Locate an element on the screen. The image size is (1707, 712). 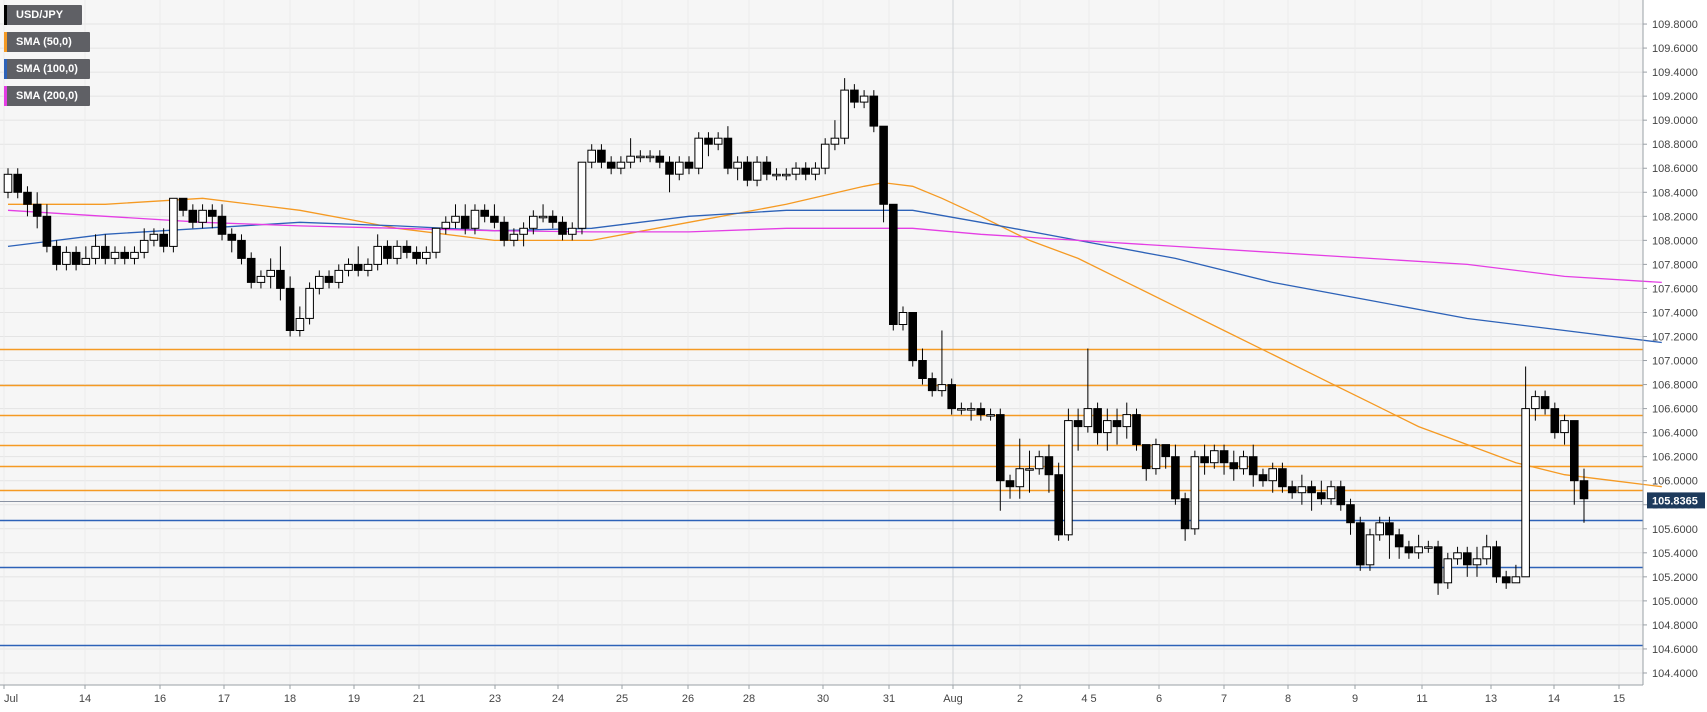
legend-swatch is located at coordinates (5, 96).